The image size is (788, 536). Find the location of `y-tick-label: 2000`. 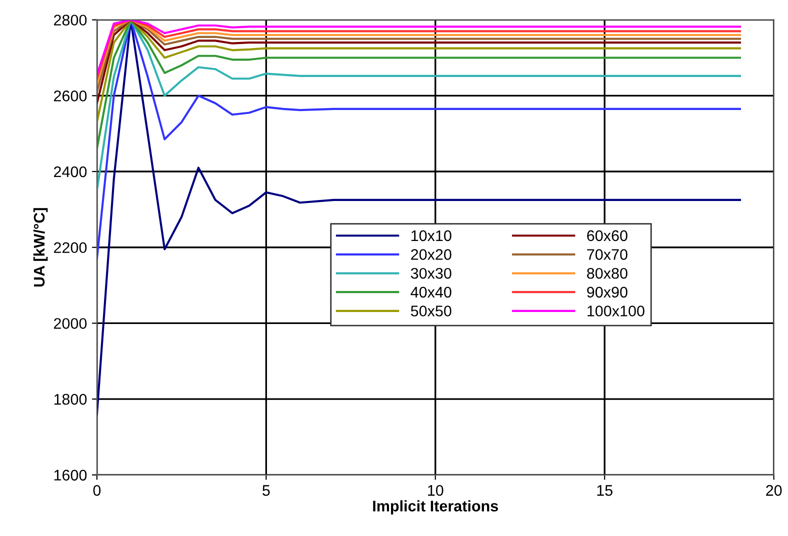

y-tick-label: 2000 is located at coordinates (70, 323).